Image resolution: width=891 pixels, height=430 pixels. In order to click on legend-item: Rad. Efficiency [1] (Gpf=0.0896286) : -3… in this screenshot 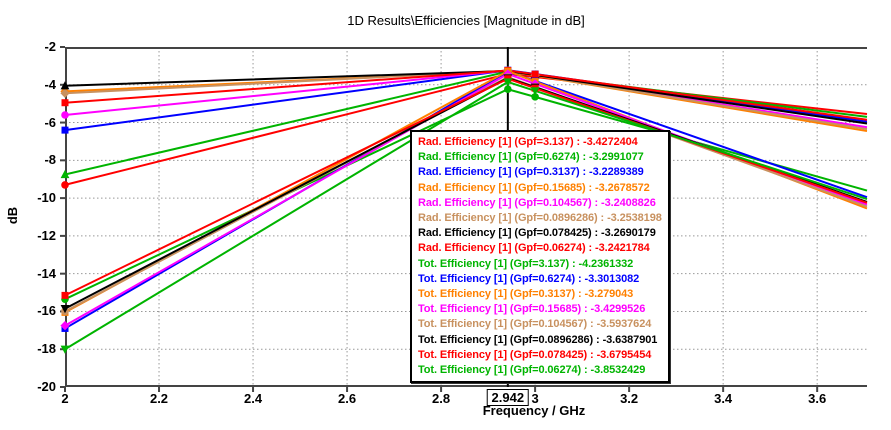, I will do `click(540, 218)`.